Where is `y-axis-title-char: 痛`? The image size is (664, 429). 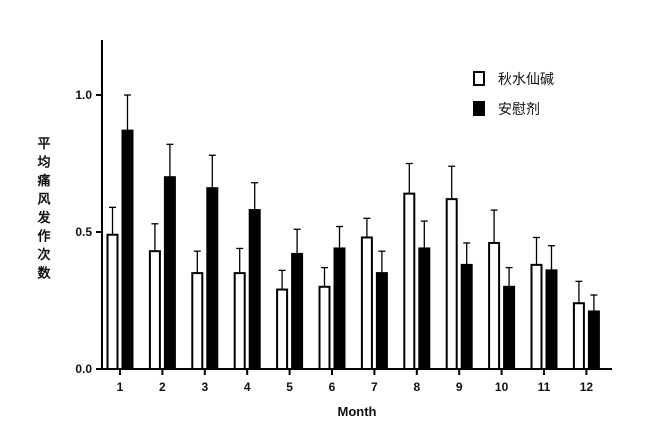
y-axis-title-char: 痛 is located at coordinates (43, 180).